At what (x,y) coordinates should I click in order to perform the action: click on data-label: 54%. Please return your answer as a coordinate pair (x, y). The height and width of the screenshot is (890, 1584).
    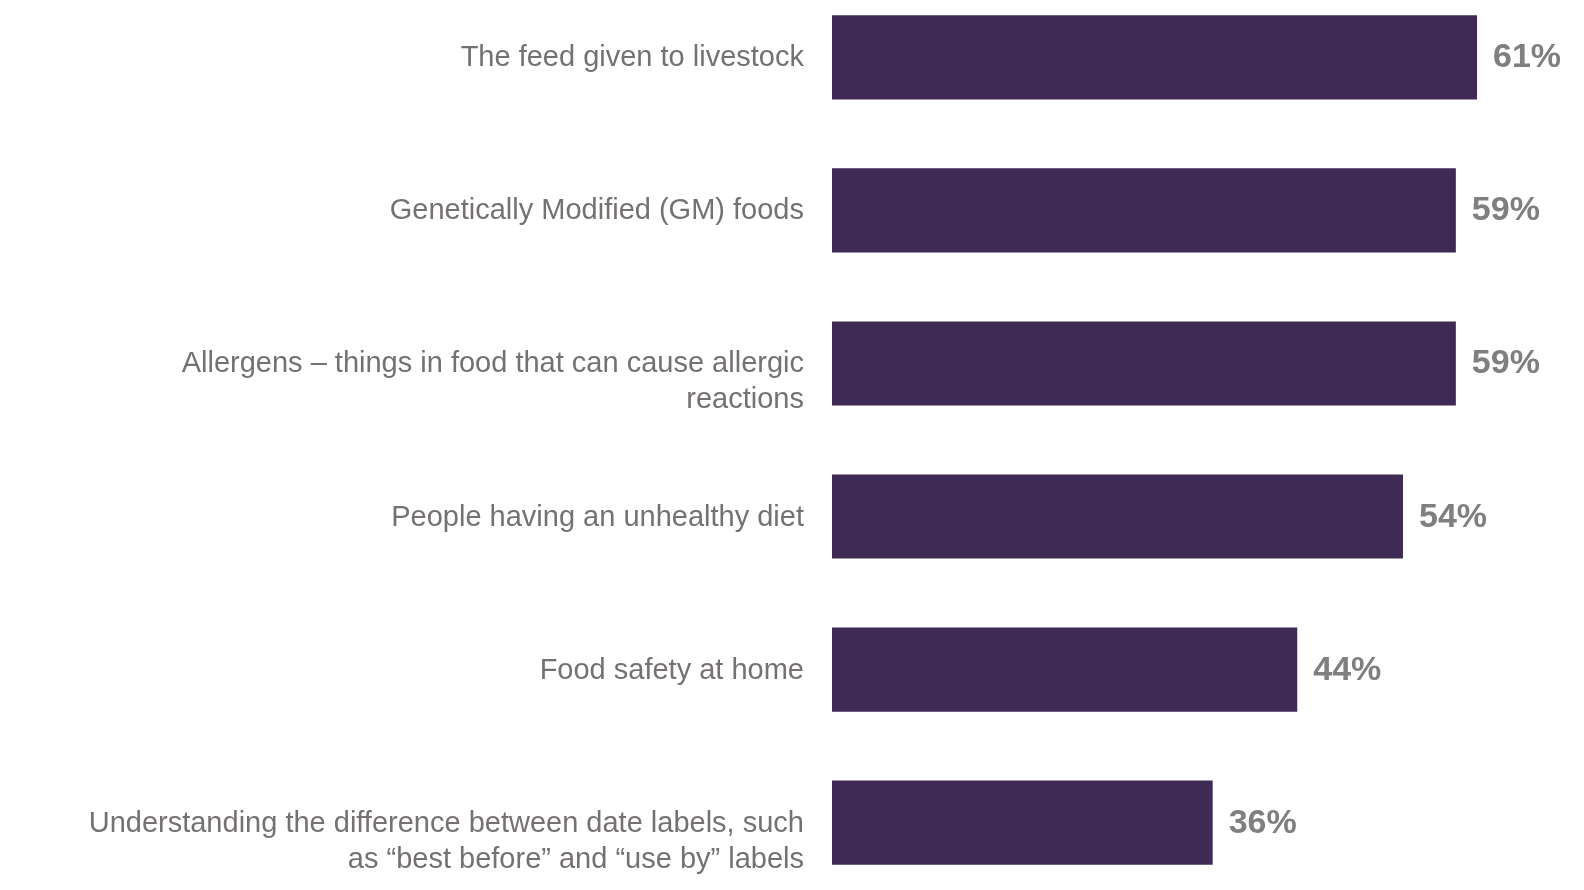
    Looking at the image, I should click on (1453, 514).